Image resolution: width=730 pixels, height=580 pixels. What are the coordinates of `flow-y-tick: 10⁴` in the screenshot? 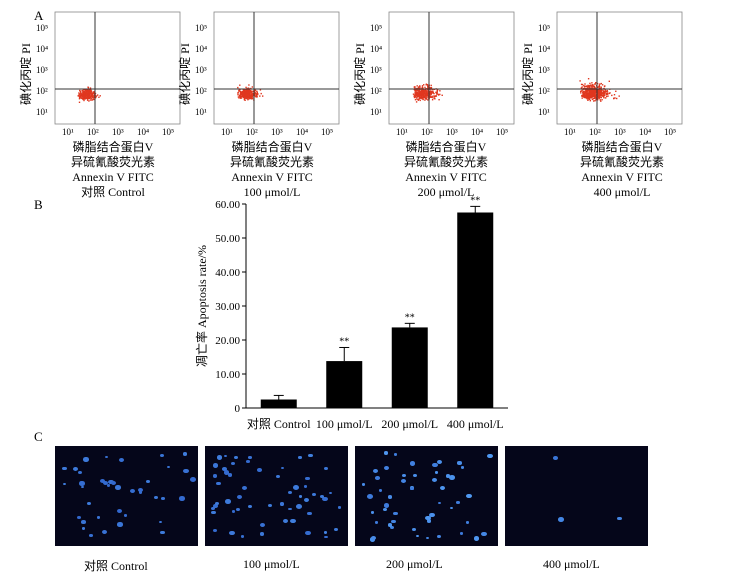 It's located at (42, 49).